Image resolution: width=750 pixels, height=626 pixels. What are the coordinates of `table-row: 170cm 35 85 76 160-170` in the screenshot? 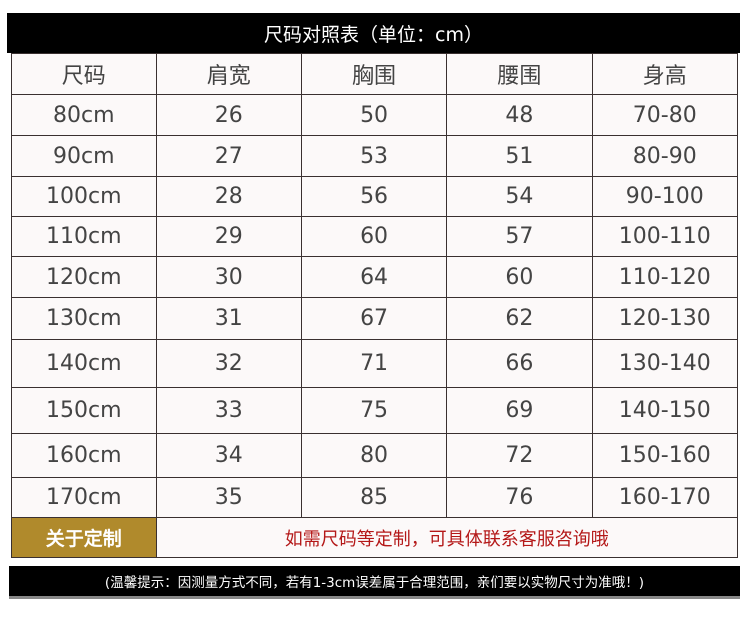 It's located at (375, 497).